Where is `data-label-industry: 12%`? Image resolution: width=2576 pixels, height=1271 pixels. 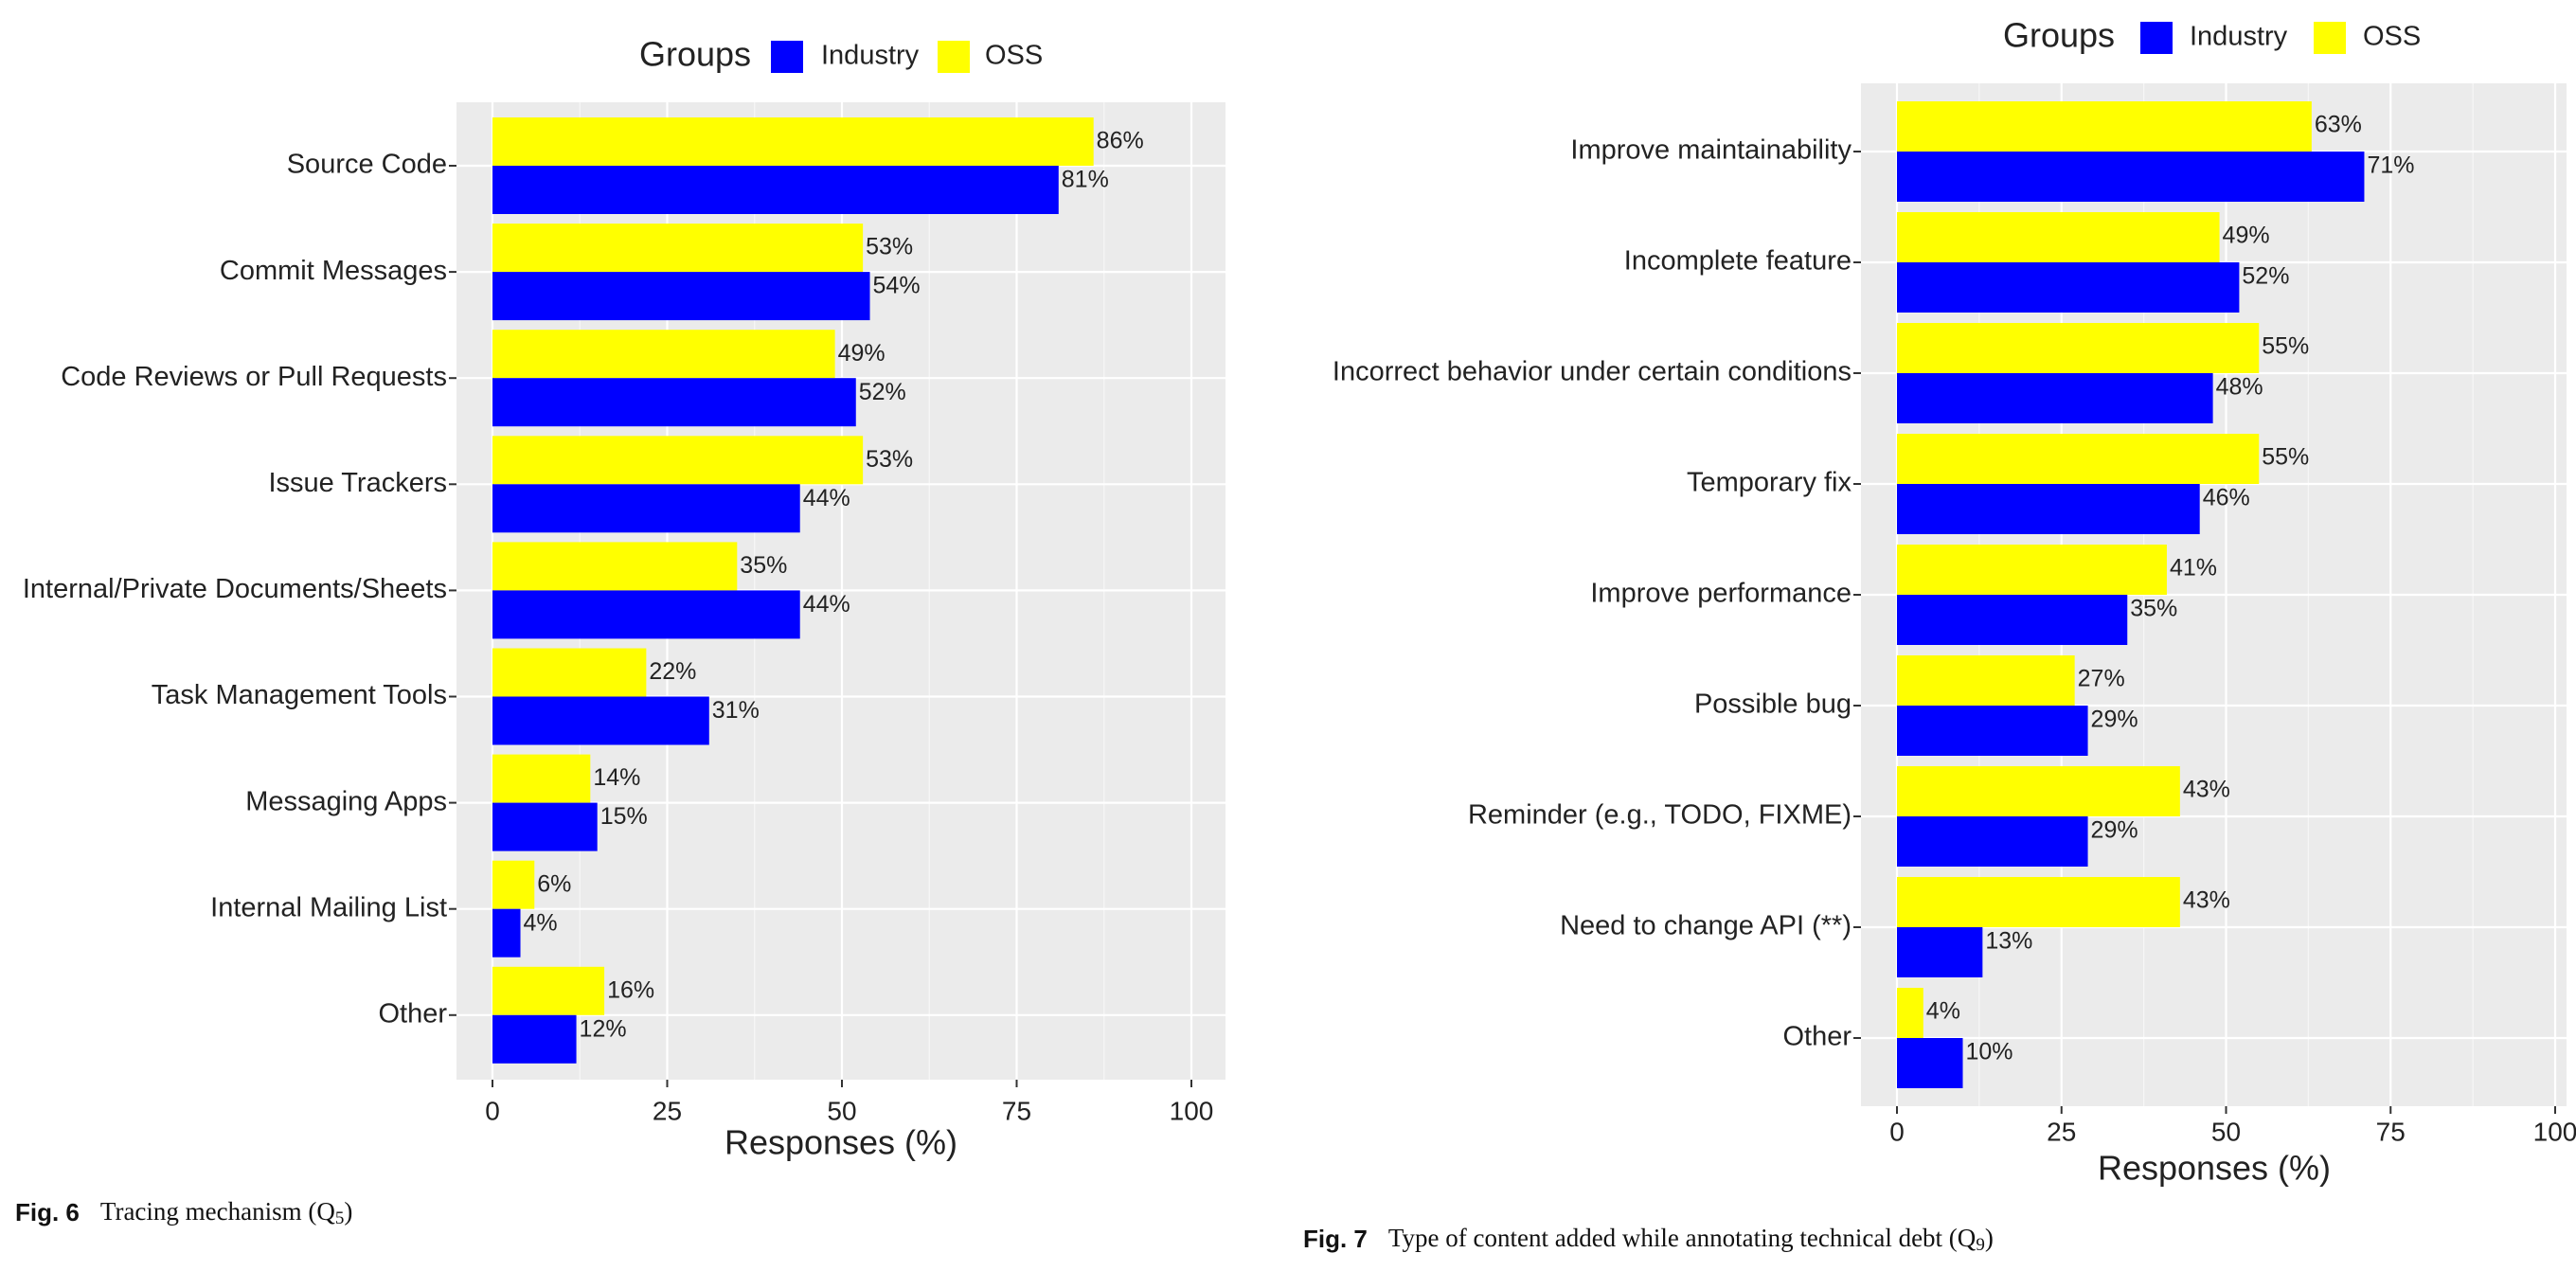 data-label-industry: 12% is located at coordinates (603, 1028).